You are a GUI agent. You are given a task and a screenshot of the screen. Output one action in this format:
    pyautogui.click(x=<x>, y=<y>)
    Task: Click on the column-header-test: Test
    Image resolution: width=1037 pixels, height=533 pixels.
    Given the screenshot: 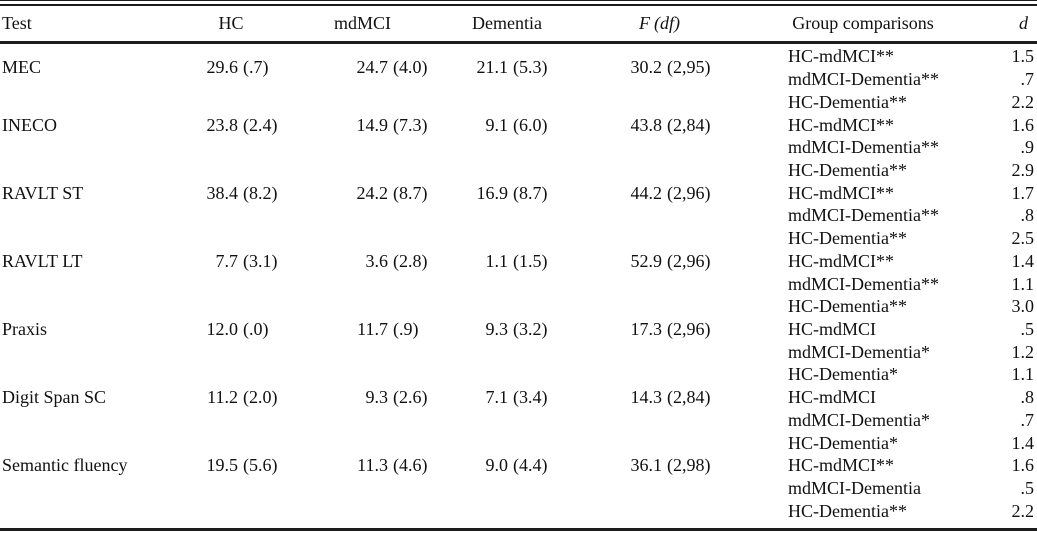 What is the action you would take?
    pyautogui.click(x=17, y=23)
    